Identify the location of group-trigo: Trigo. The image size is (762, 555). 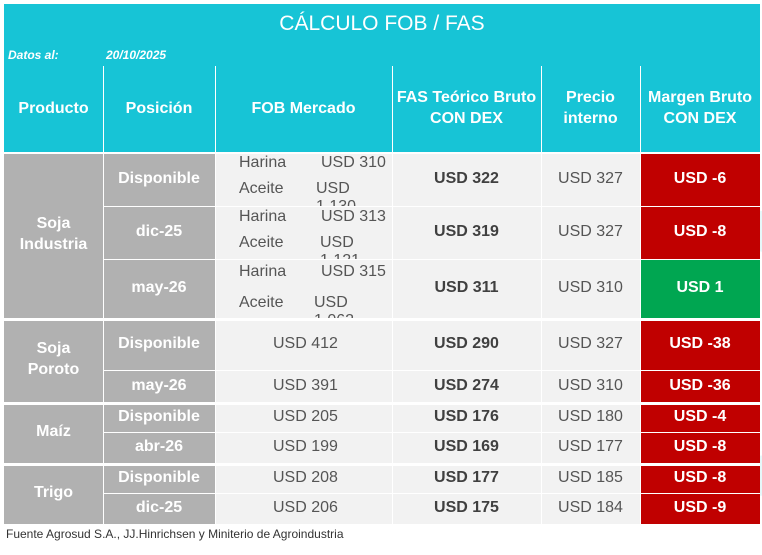
(53, 493).